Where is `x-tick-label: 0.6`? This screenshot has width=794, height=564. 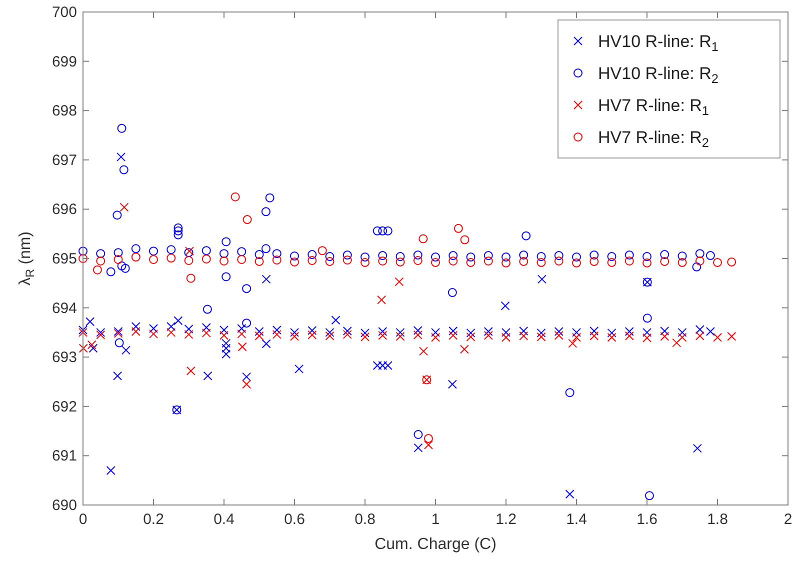
x-tick-label: 0.6 is located at coordinates (294, 519).